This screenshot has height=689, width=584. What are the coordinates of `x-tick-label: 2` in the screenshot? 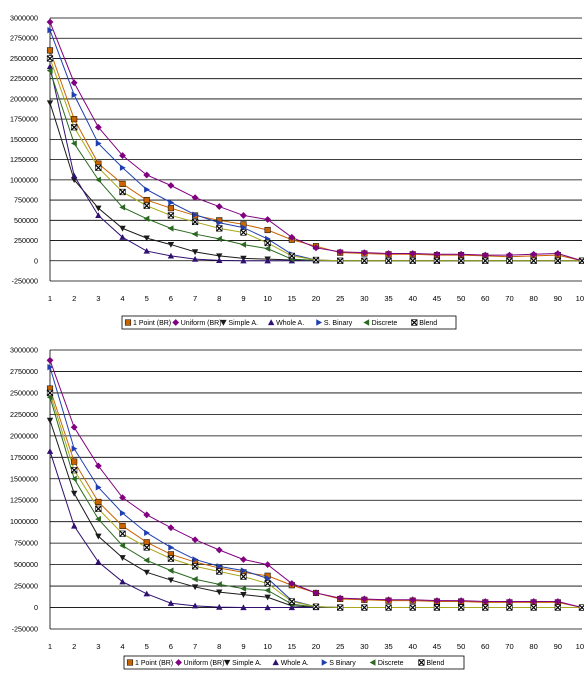 It's located at (74, 298).